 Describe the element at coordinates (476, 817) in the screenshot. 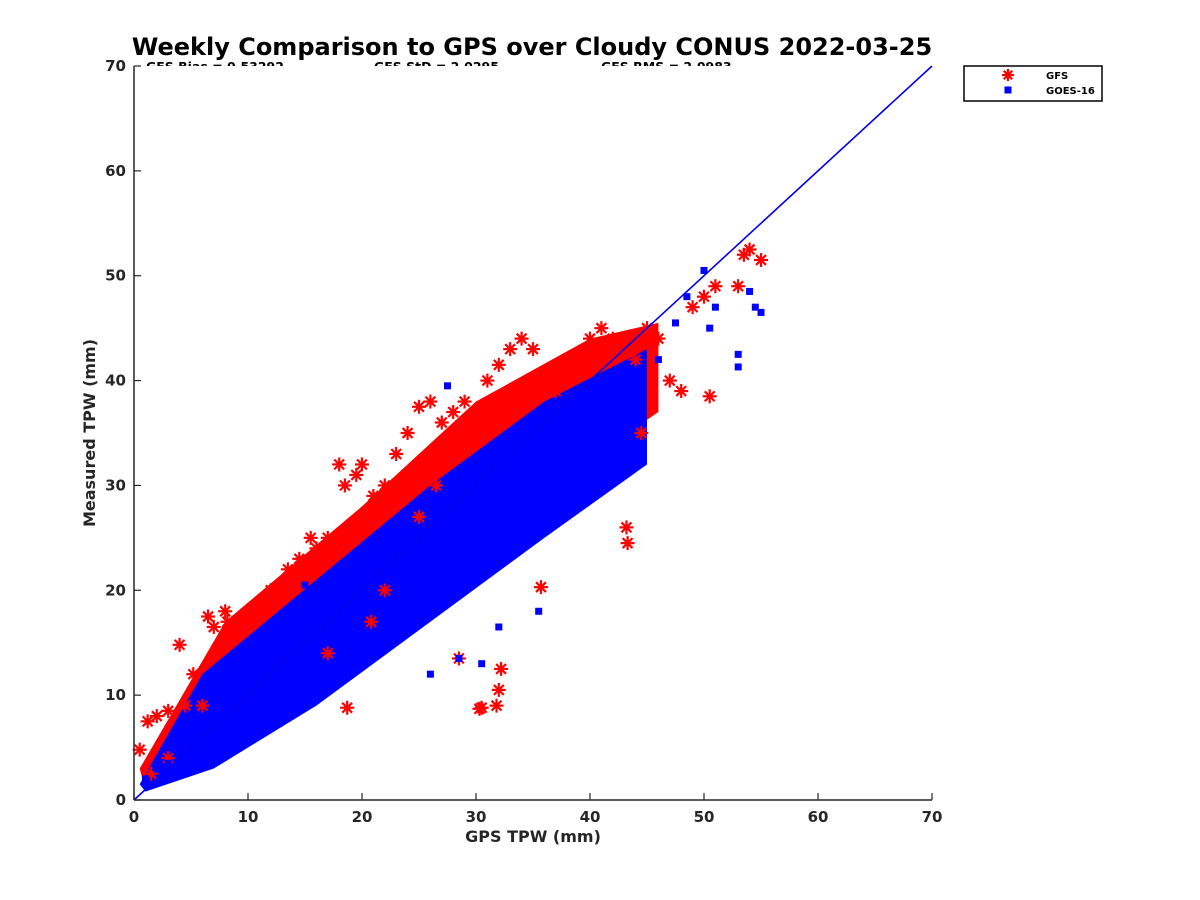

I see `x-tick-label: 30` at that location.